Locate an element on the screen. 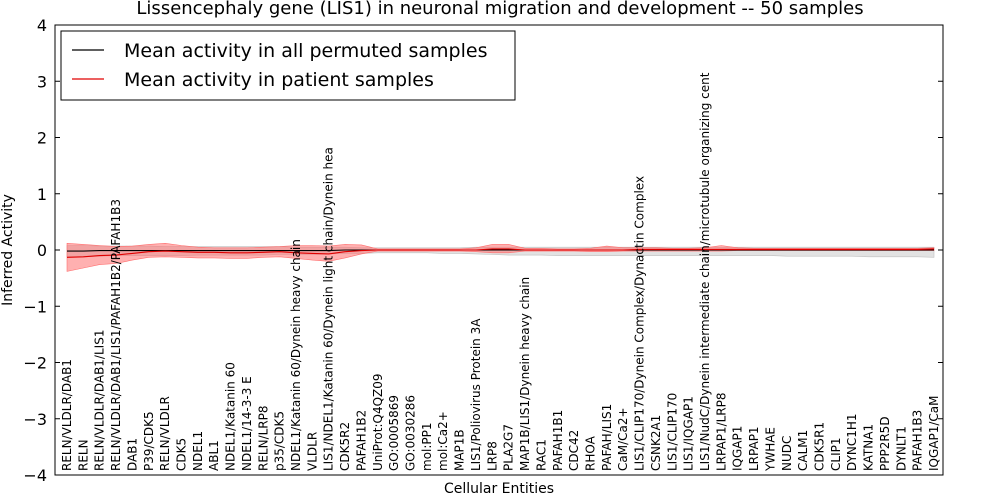 Image resolution: width=1000 pixels, height=500 pixels. category-label: P39/CDK5 is located at coordinates (149, 441).